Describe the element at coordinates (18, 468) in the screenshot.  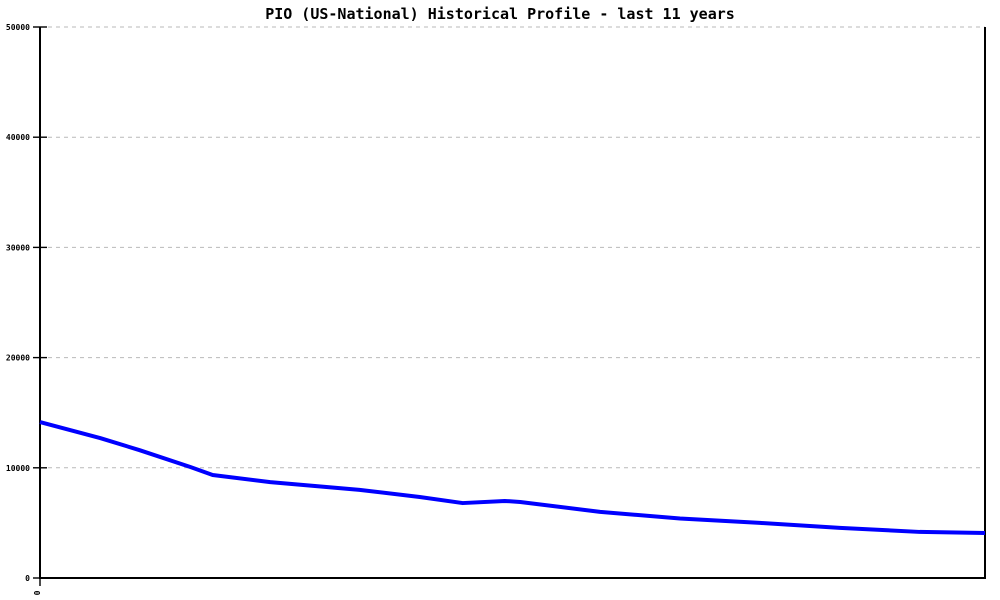
I see `y-tick-label: 10000` at that location.